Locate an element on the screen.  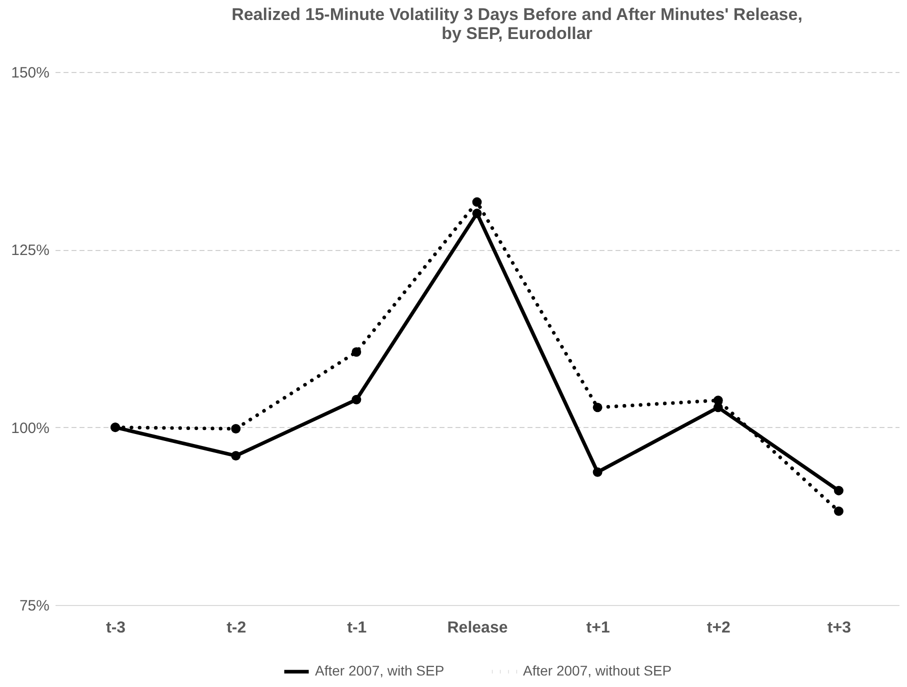
y-tick-label: 125% is located at coordinates (30, 251).